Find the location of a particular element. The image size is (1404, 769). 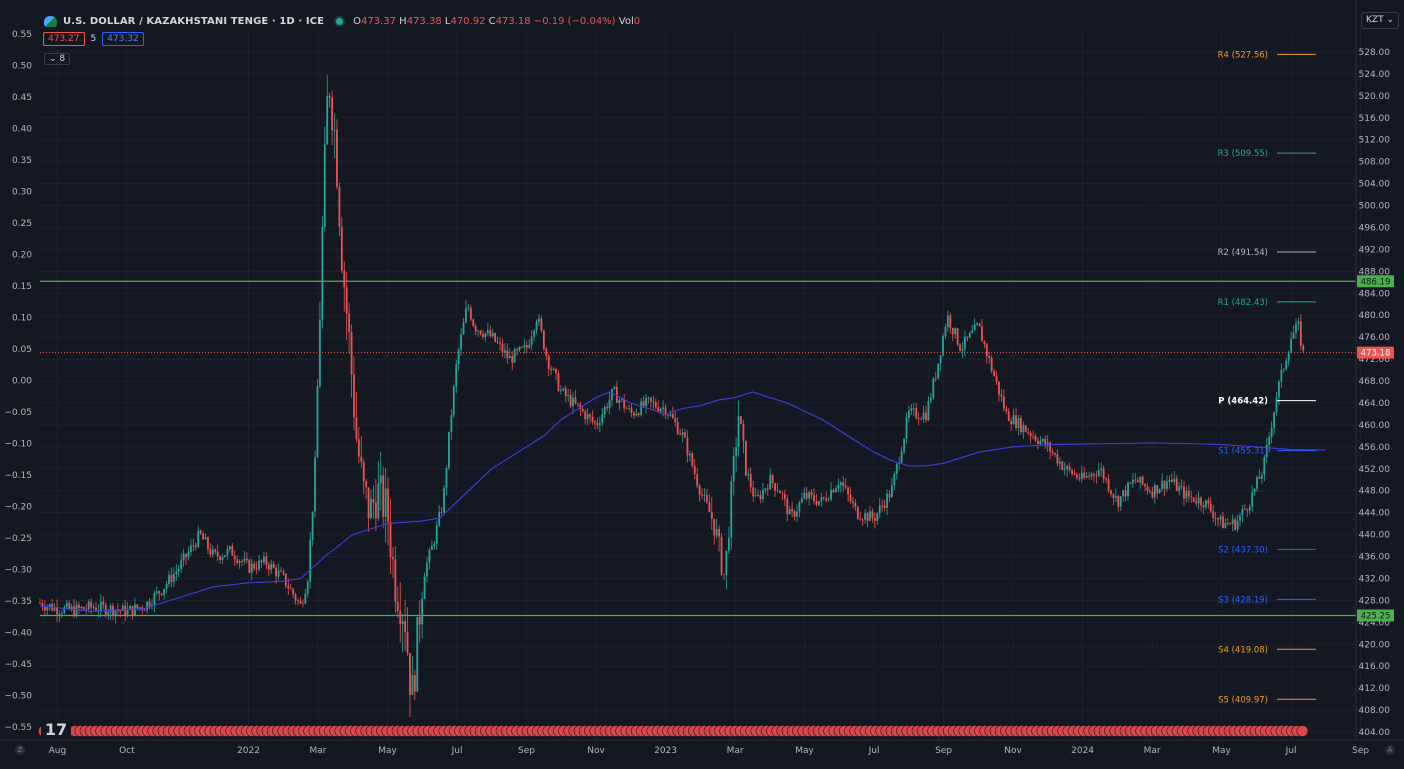

currency-button: KZT ⌄ is located at coordinates (1380, 20).